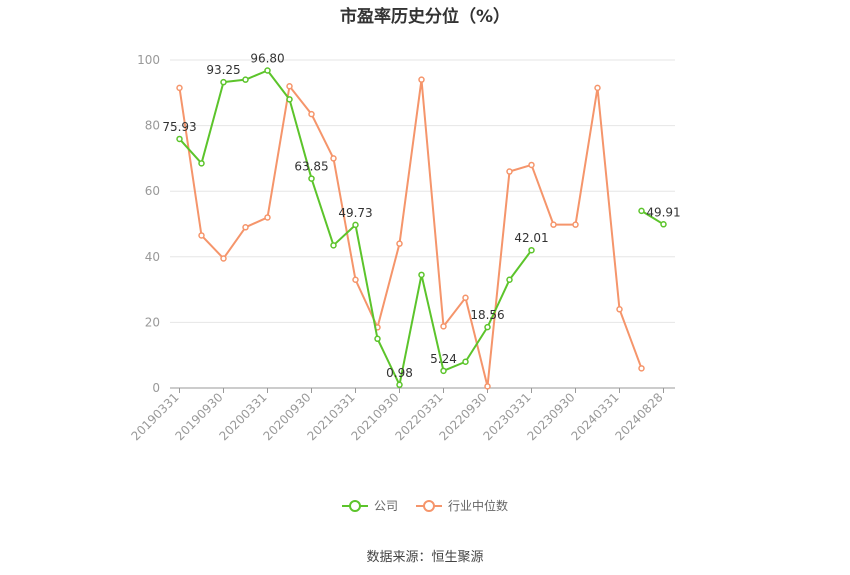 This screenshot has width=850, height=575. I want to click on data-label: 49.91, so click(663, 212).